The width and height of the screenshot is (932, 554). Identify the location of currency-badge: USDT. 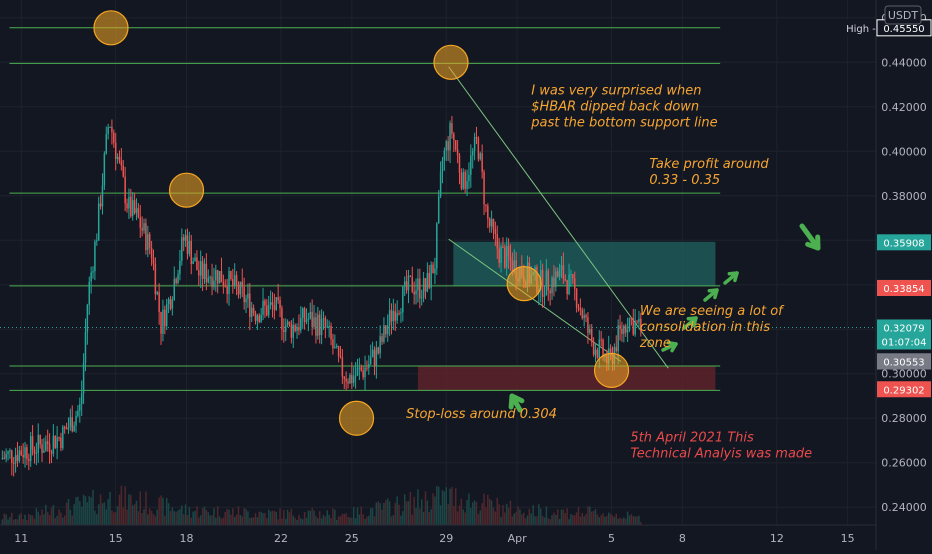
(903, 15).